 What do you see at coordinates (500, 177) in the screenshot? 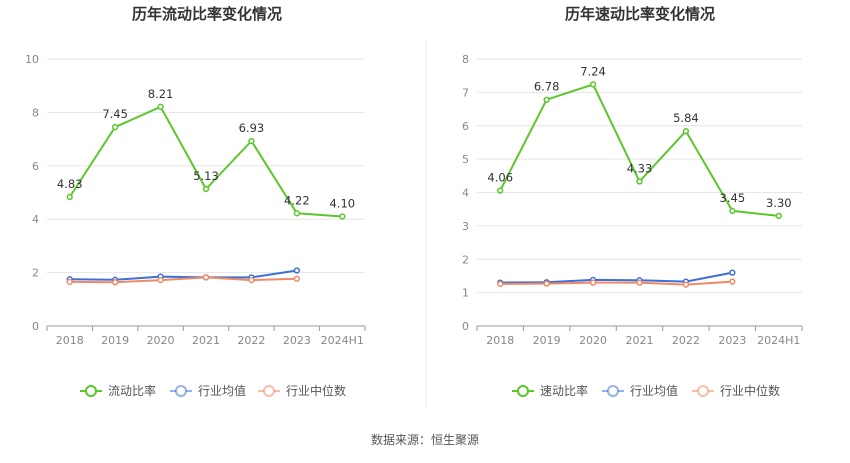
I see `data-label: 4.06` at bounding box center [500, 177].